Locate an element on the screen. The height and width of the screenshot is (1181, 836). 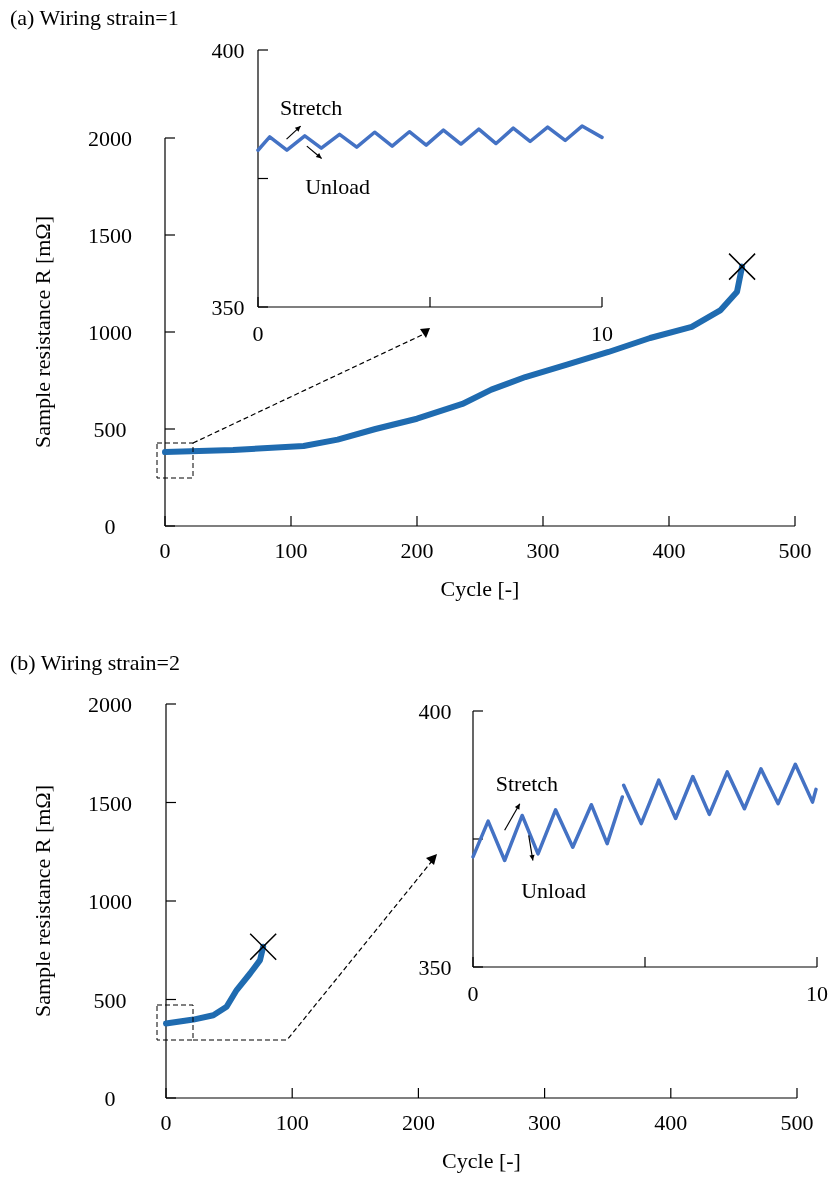
chart-title: (a) Wiring strain=1 is located at coordinates (94, 17).